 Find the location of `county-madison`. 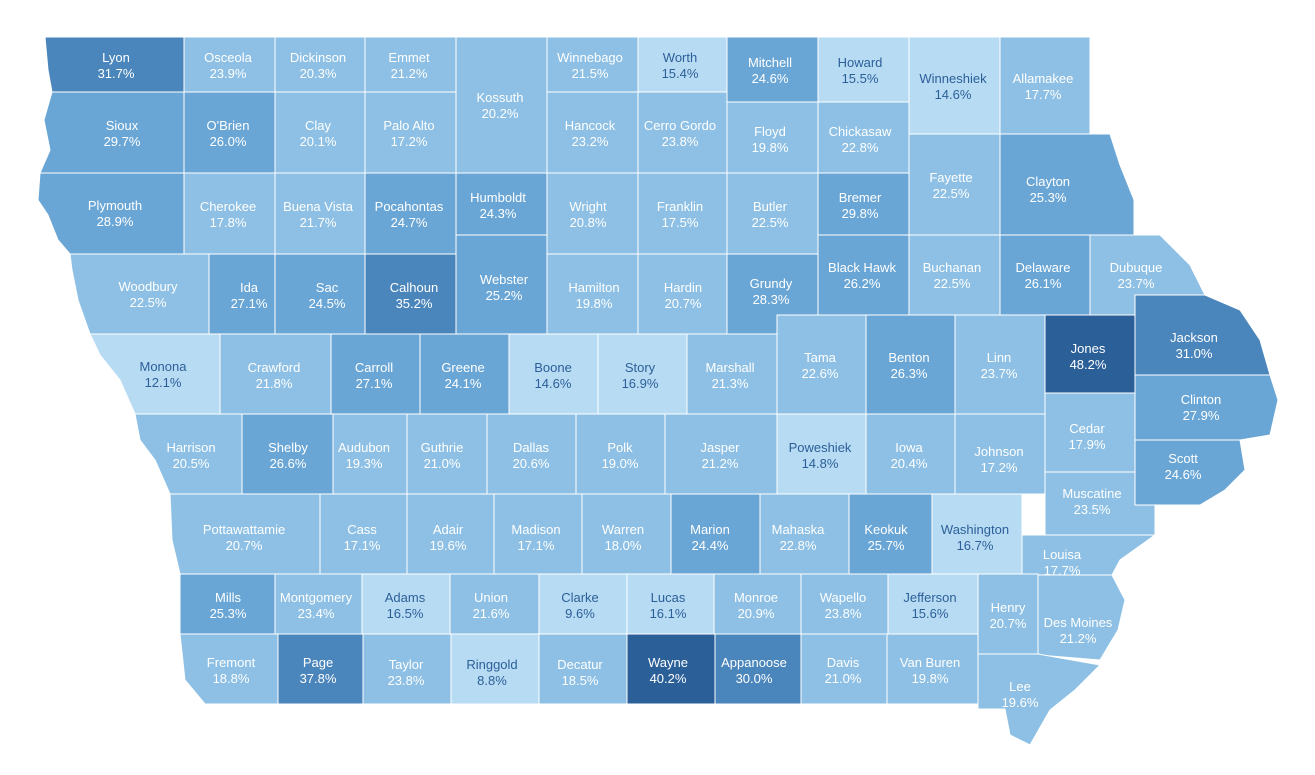

county-madison is located at coordinates (538, 534).